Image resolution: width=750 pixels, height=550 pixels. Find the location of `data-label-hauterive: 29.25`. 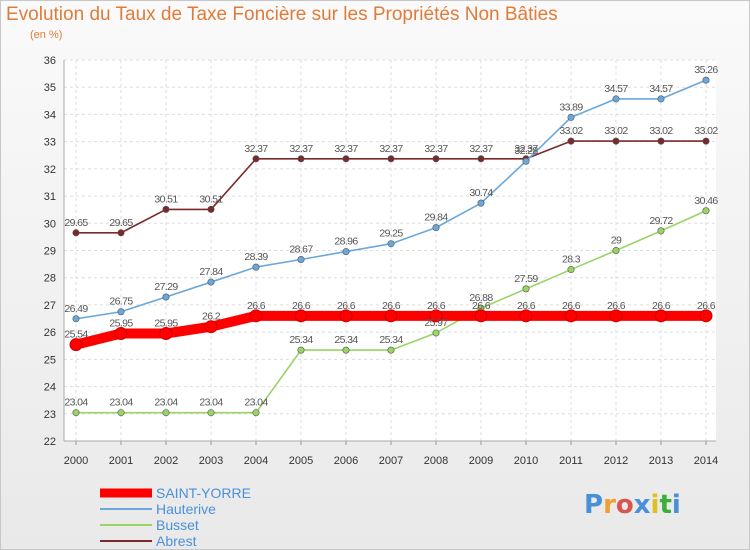

data-label-hauterive: 29.25 is located at coordinates (391, 234).